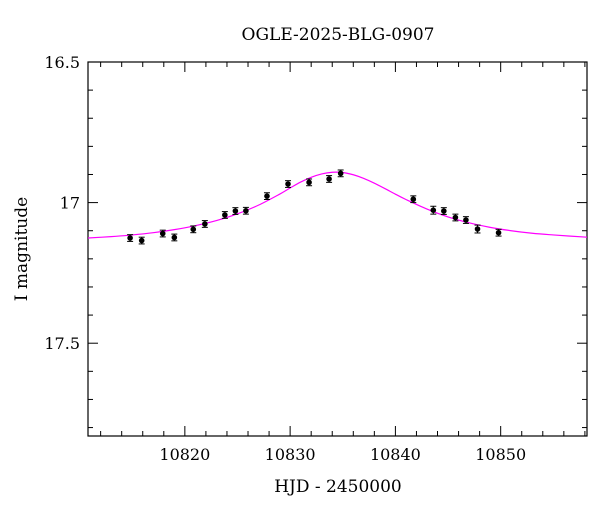  Describe the element at coordinates (338, 35) in the screenshot. I see `chart-title: OGLE-2025-BLG-0907` at that location.